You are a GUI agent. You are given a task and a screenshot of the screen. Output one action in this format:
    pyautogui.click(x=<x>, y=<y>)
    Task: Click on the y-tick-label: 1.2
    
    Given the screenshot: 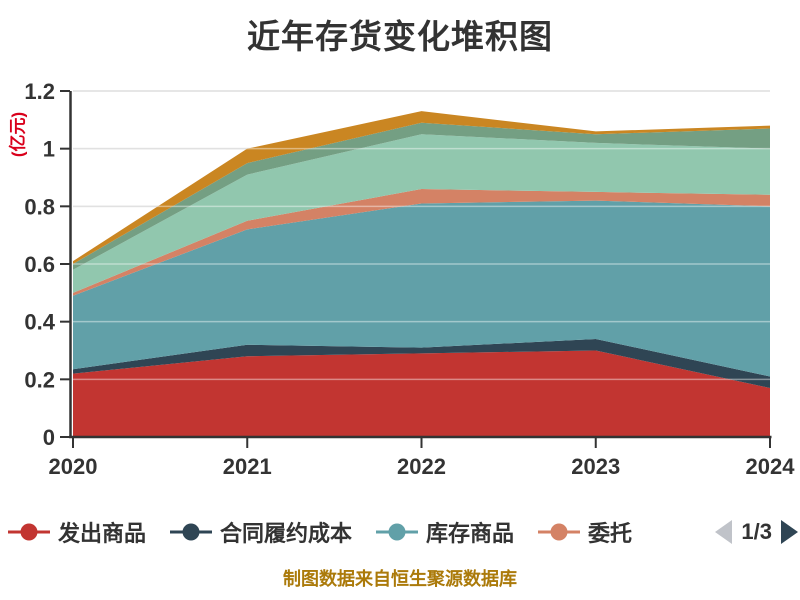 What is the action you would take?
    pyautogui.click(x=39, y=91)
    